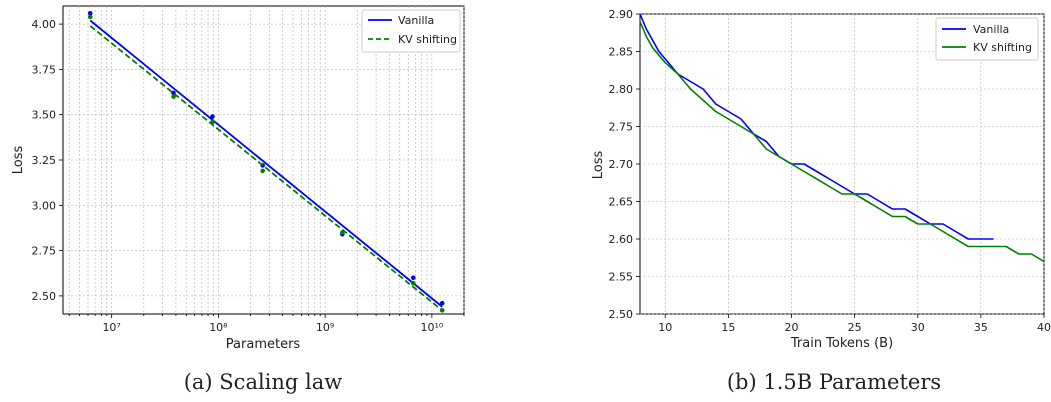  I want to click on y-tick-label: 2.60, so click(621, 239).